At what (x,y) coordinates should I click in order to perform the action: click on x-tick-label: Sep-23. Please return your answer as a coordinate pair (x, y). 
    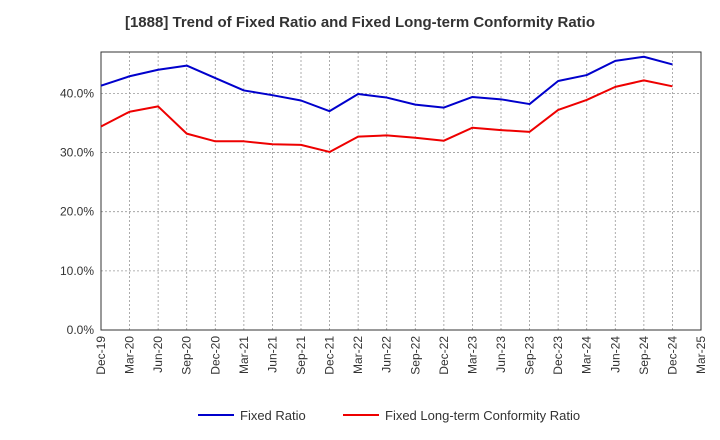
    Looking at the image, I should click on (530, 355).